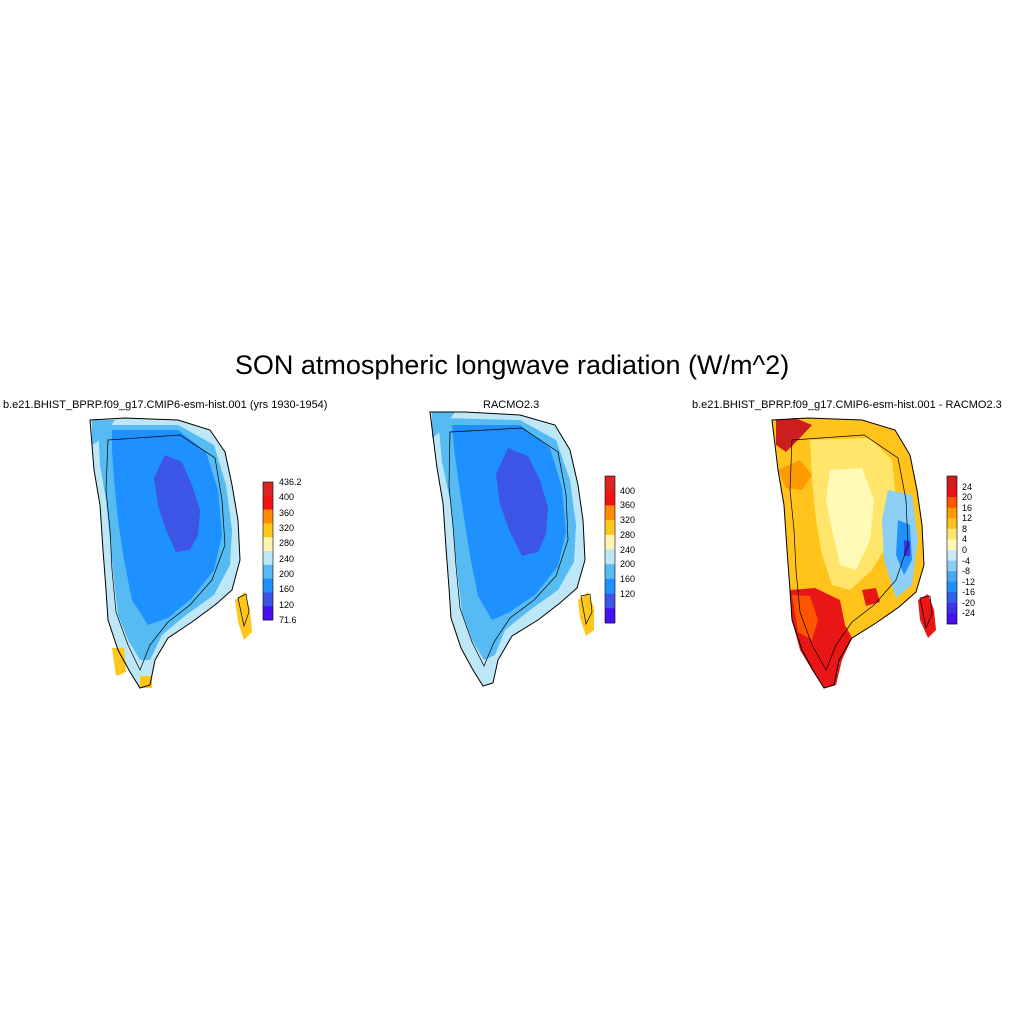  Describe the element at coordinates (967, 497) in the screenshot. I see `colorbar-tick-label: 20` at that location.